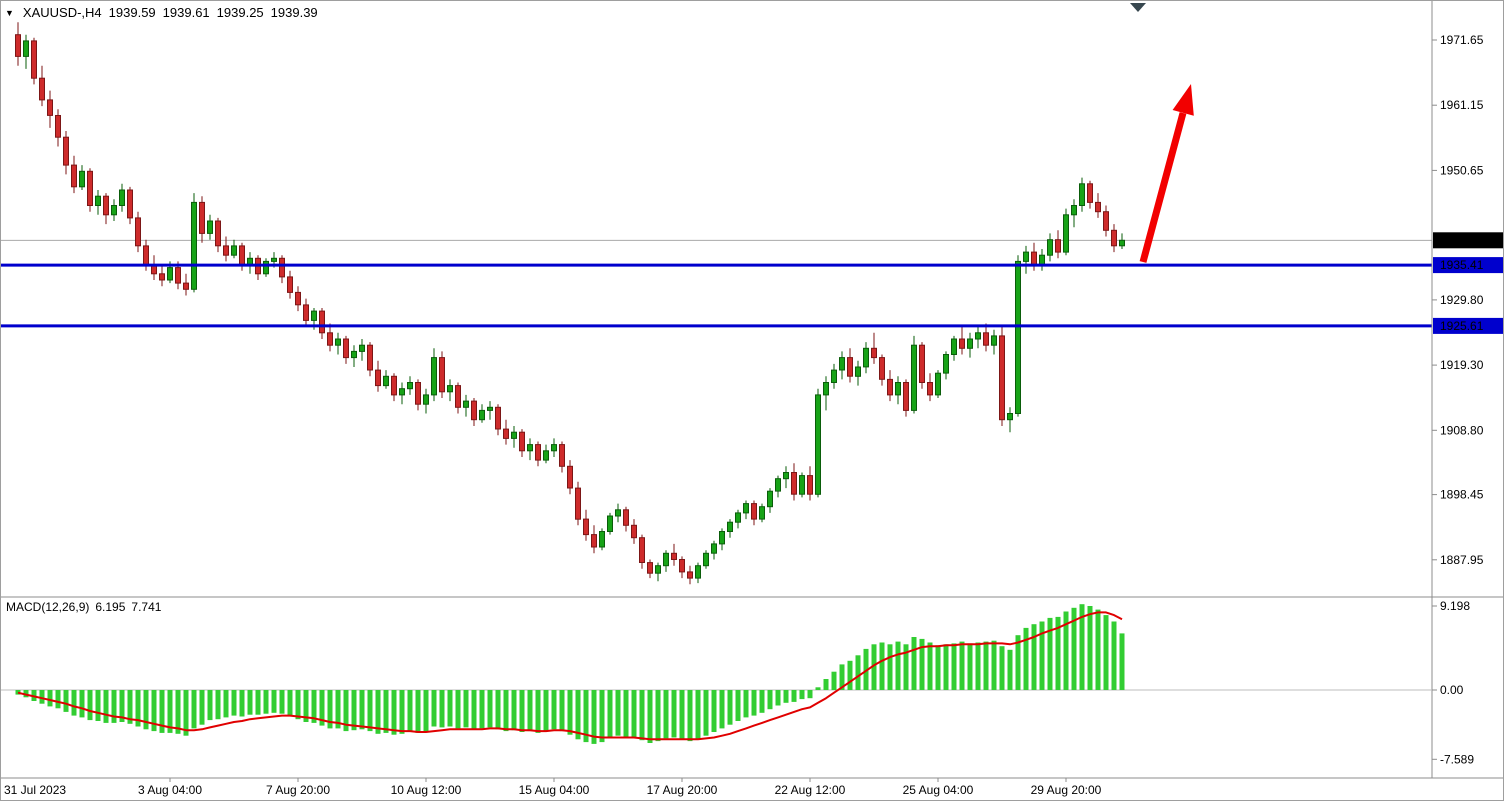 This screenshot has width=1504, height=801. What do you see at coordinates (1457, 759) in the screenshot?
I see `macd-axis-label: -7.589` at bounding box center [1457, 759].